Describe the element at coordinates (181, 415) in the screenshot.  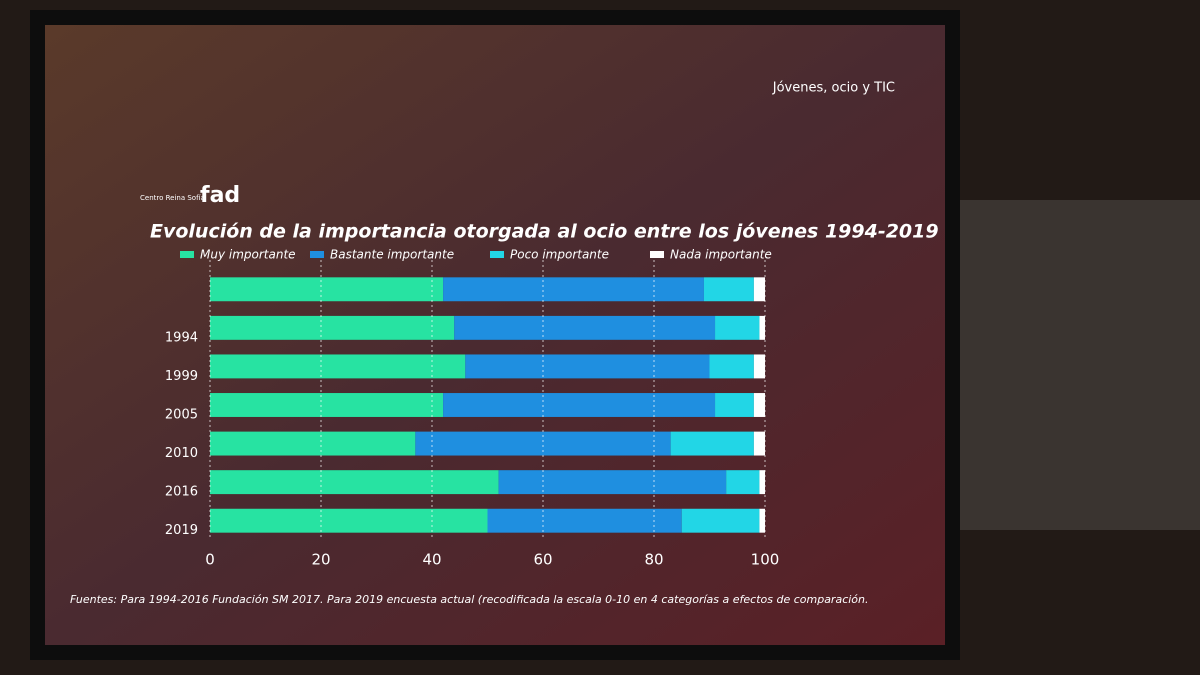
I see `y-tick-label: 2005` at that location.